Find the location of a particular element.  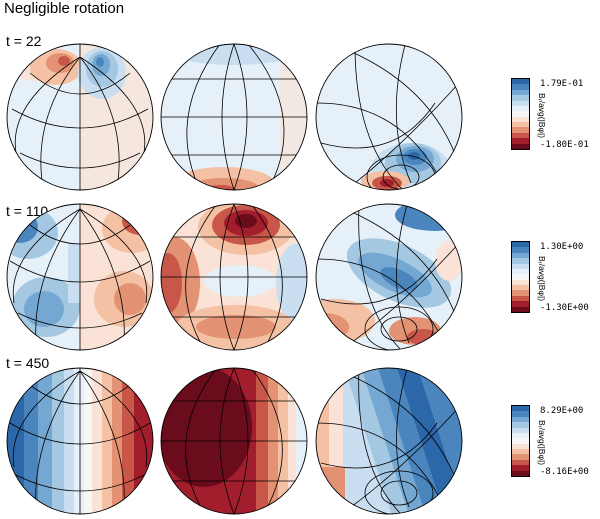

globe-t110-view1 is located at coordinates (80, 277).